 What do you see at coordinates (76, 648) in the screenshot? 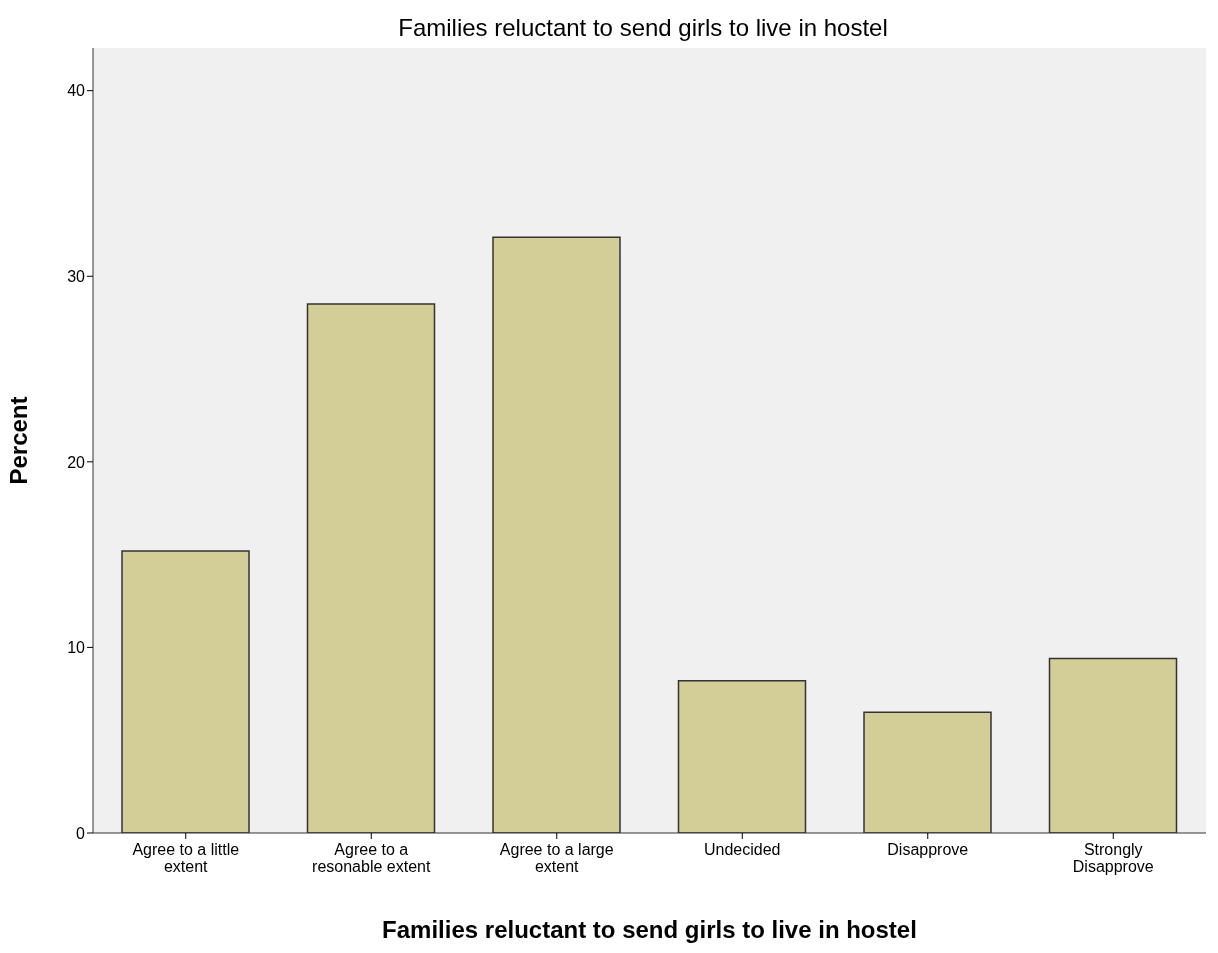
I see `y-tick-label: 10` at bounding box center [76, 648].